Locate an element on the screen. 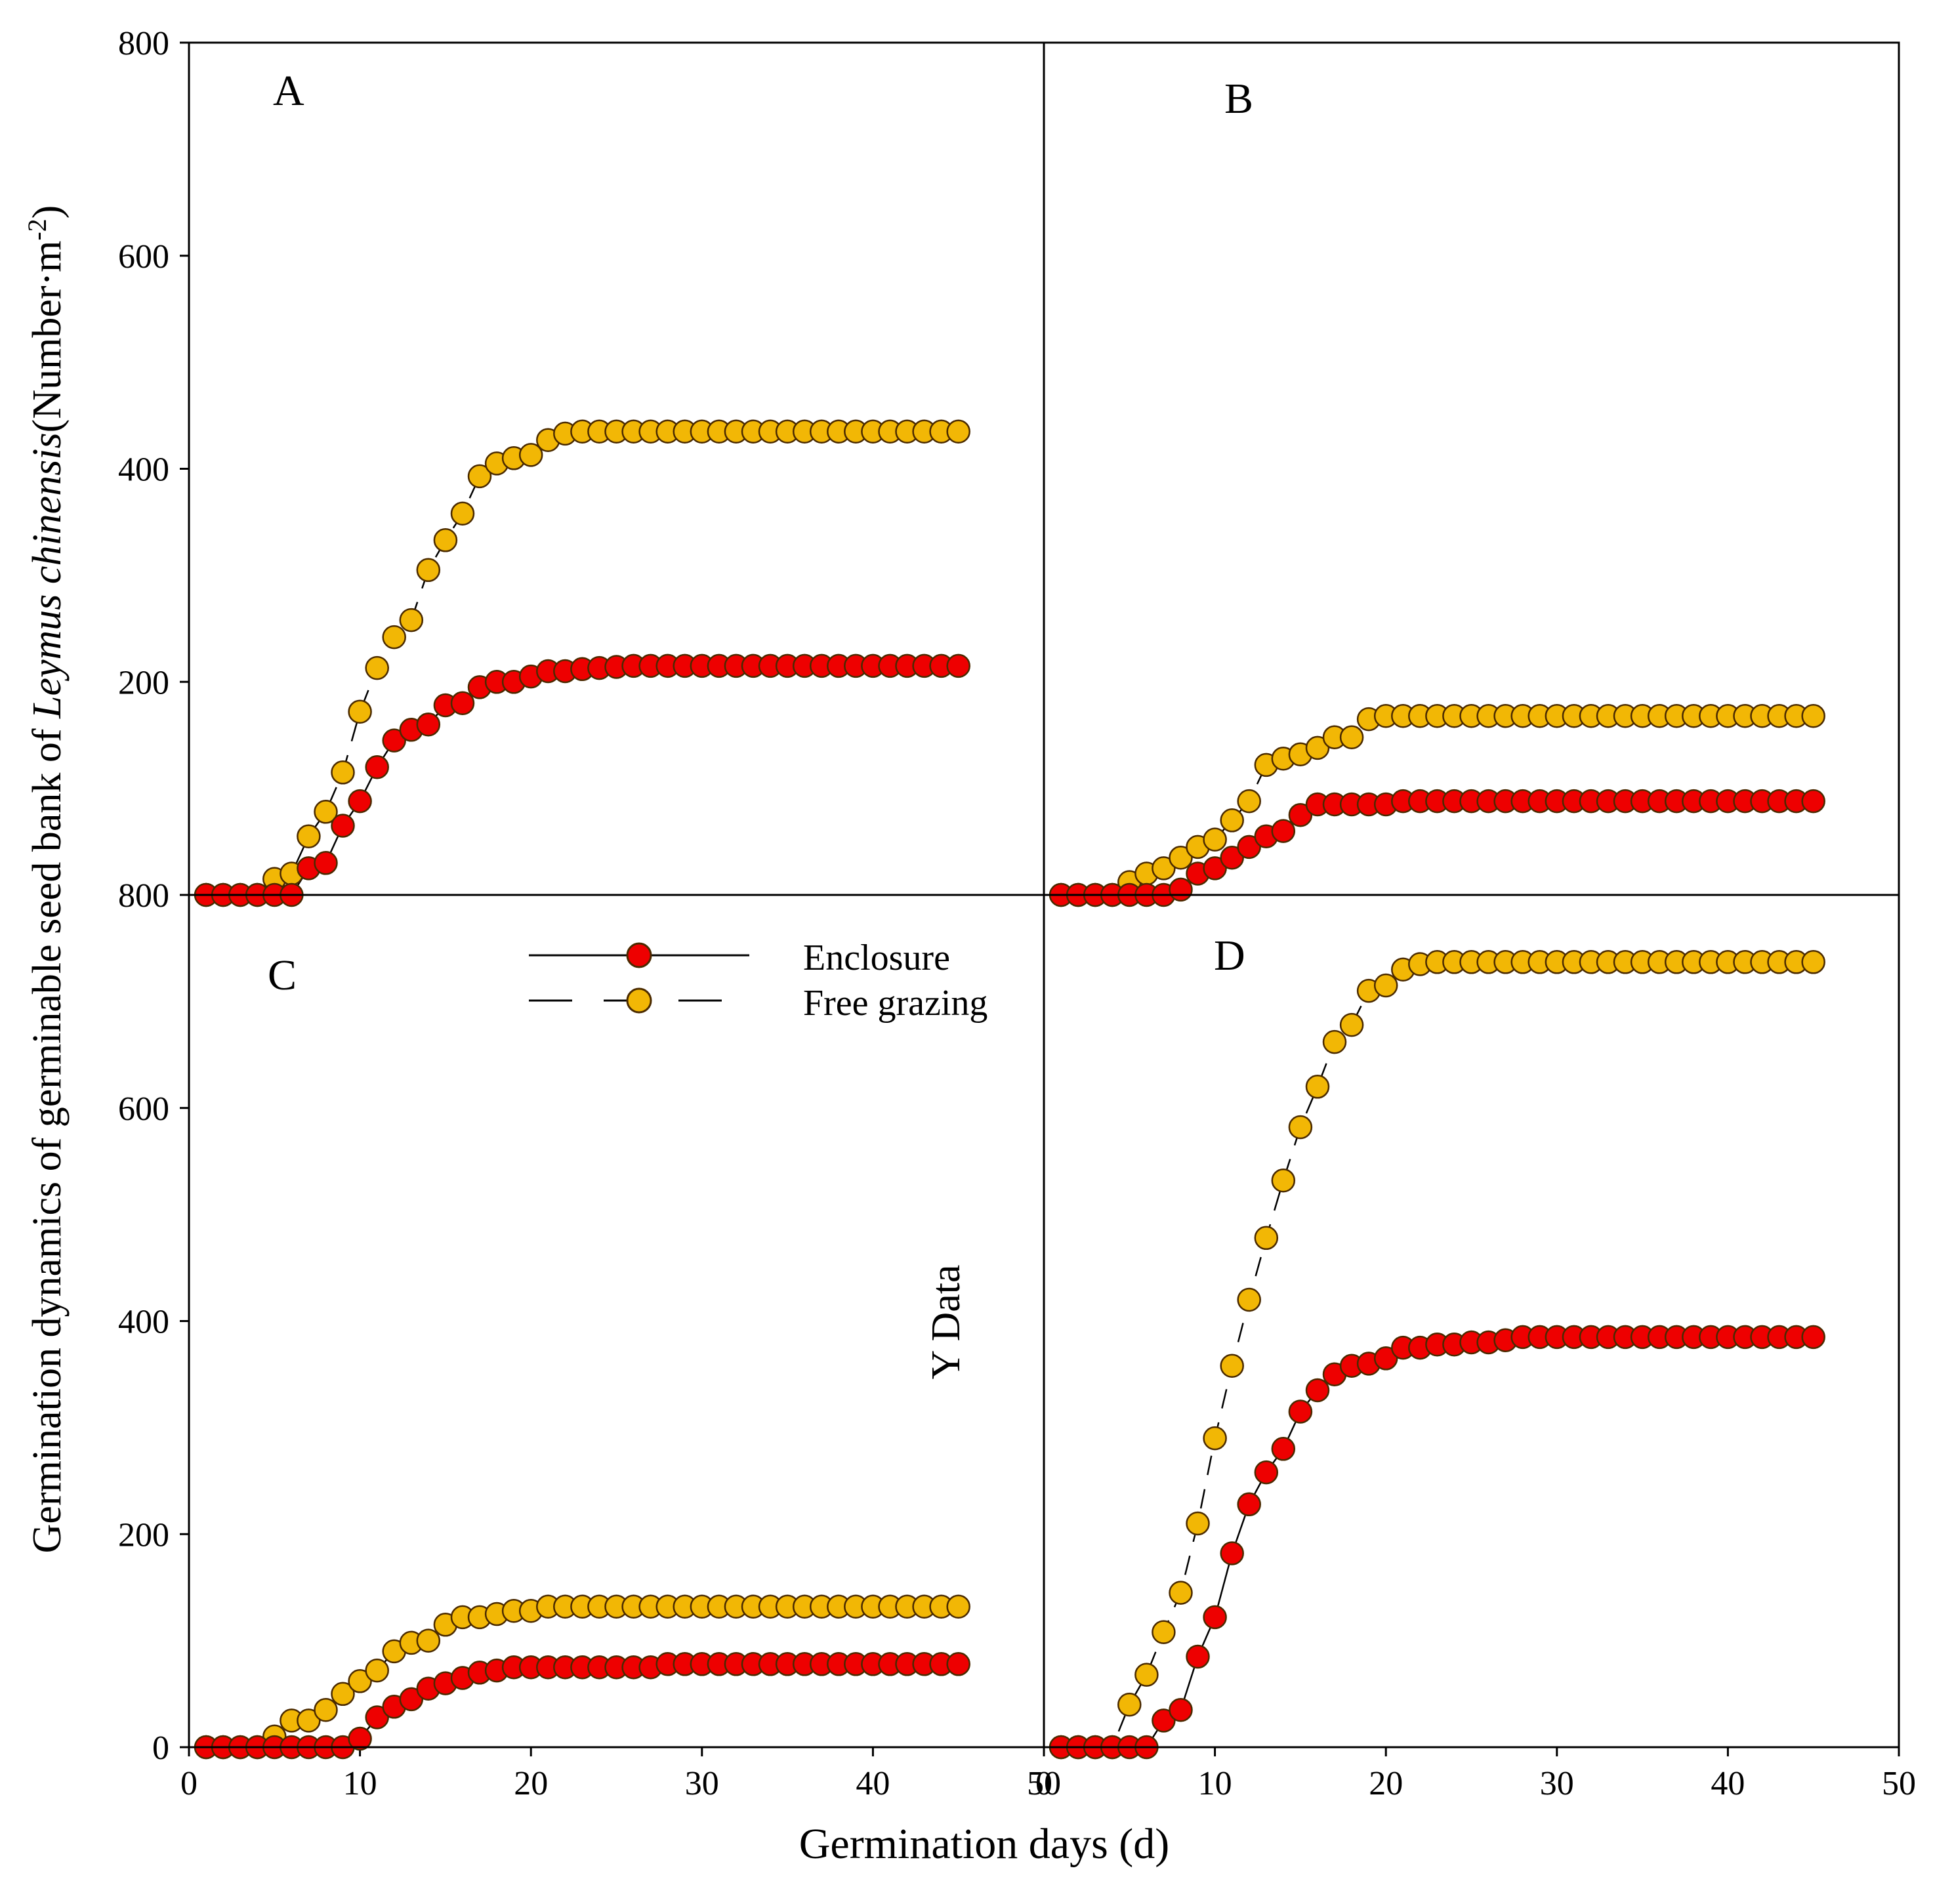 The width and height of the screenshot is (1933, 1904). legend-free-grazing-marker is located at coordinates (639, 1000).